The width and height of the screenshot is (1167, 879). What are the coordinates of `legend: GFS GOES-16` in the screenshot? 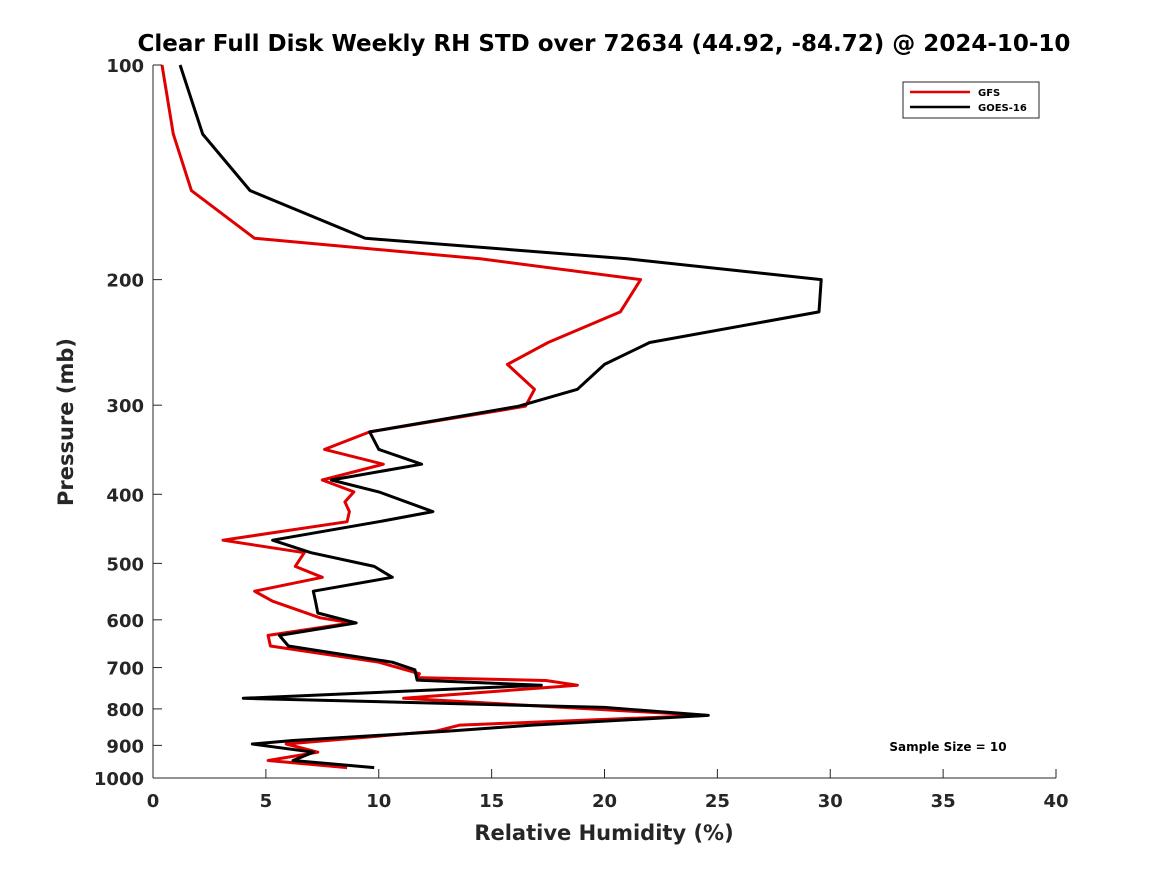 It's located at (971, 100).